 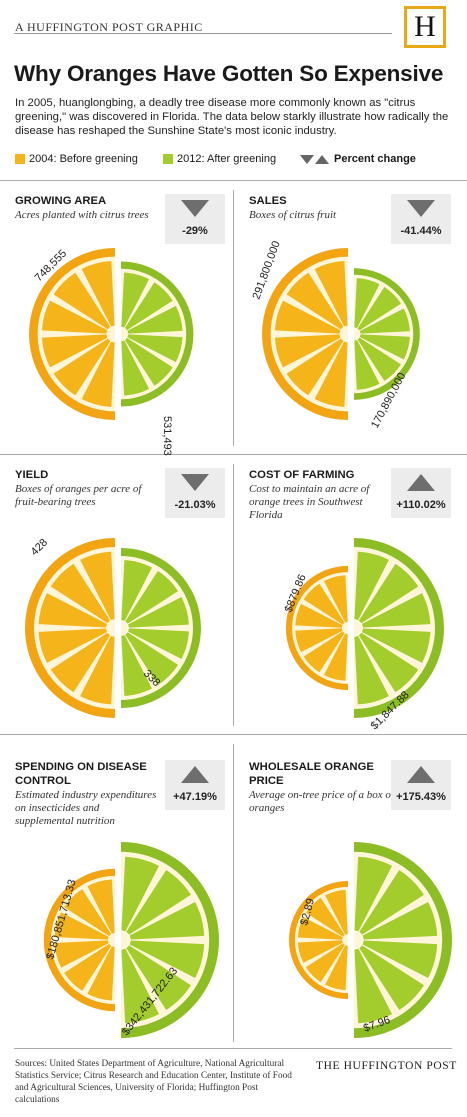 What do you see at coordinates (195, 219) in the screenshot?
I see `change-badge: -29%` at bounding box center [195, 219].